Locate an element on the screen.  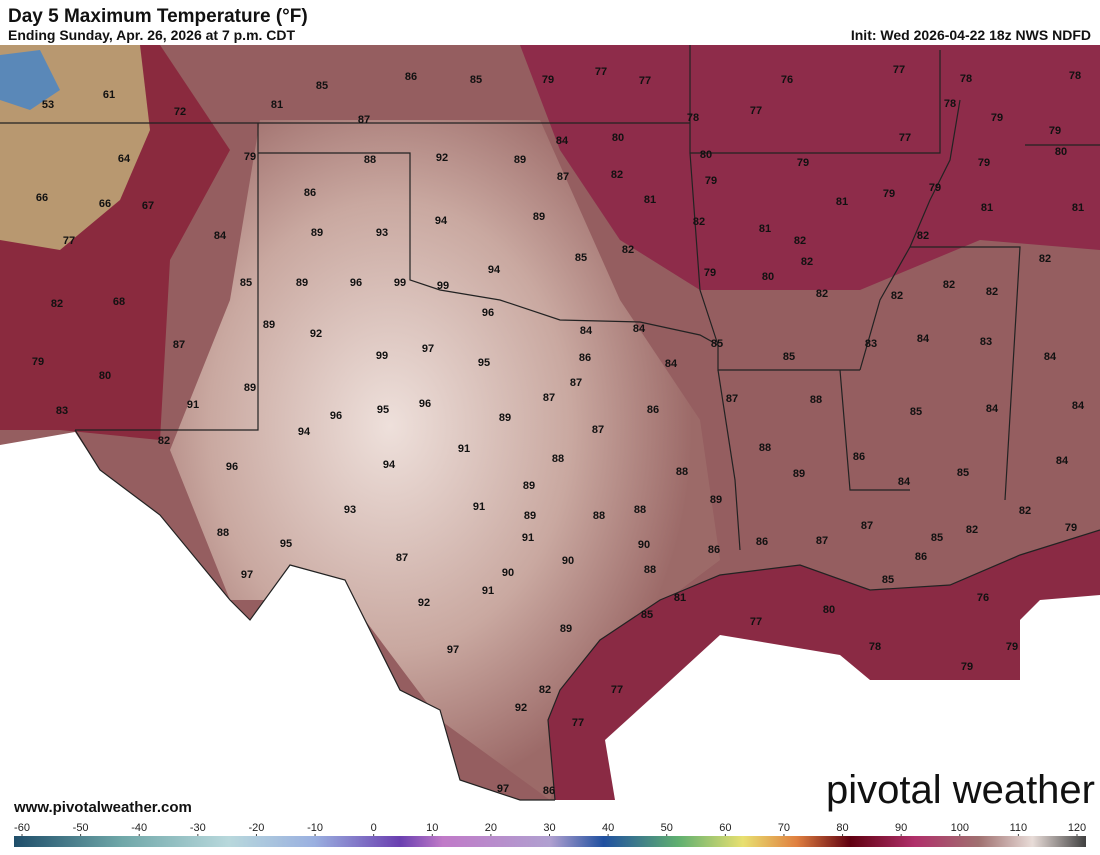
colorbar-tick-label: -50 is located at coordinates (81, 828).